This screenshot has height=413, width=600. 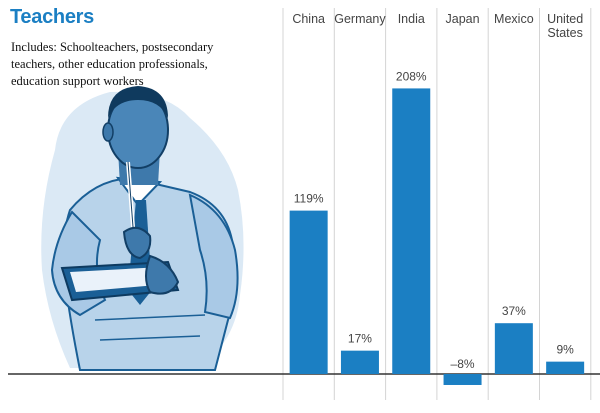 What do you see at coordinates (109, 64) in the screenshot?
I see `description-line-2: teachers, other education professionals,` at bounding box center [109, 64].